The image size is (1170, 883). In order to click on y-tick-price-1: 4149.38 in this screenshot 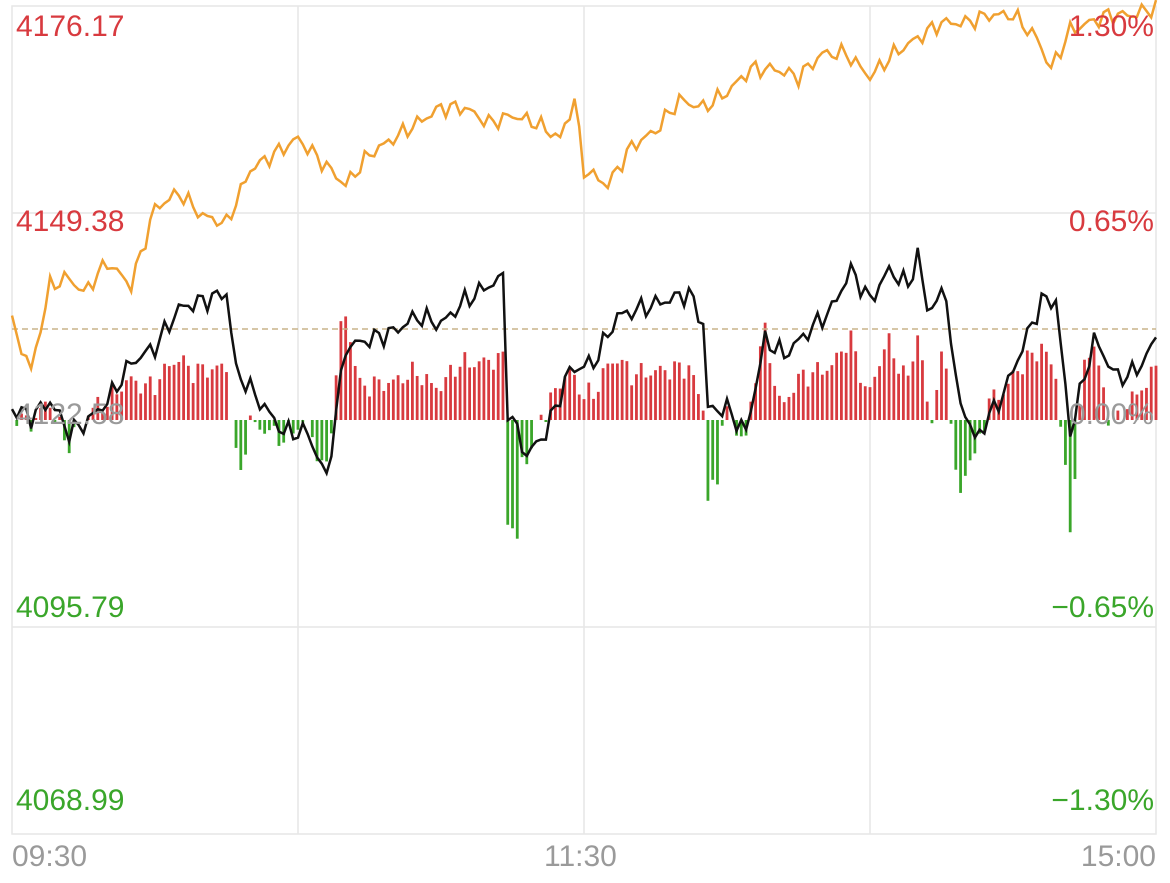, I will do `click(70, 221)`.